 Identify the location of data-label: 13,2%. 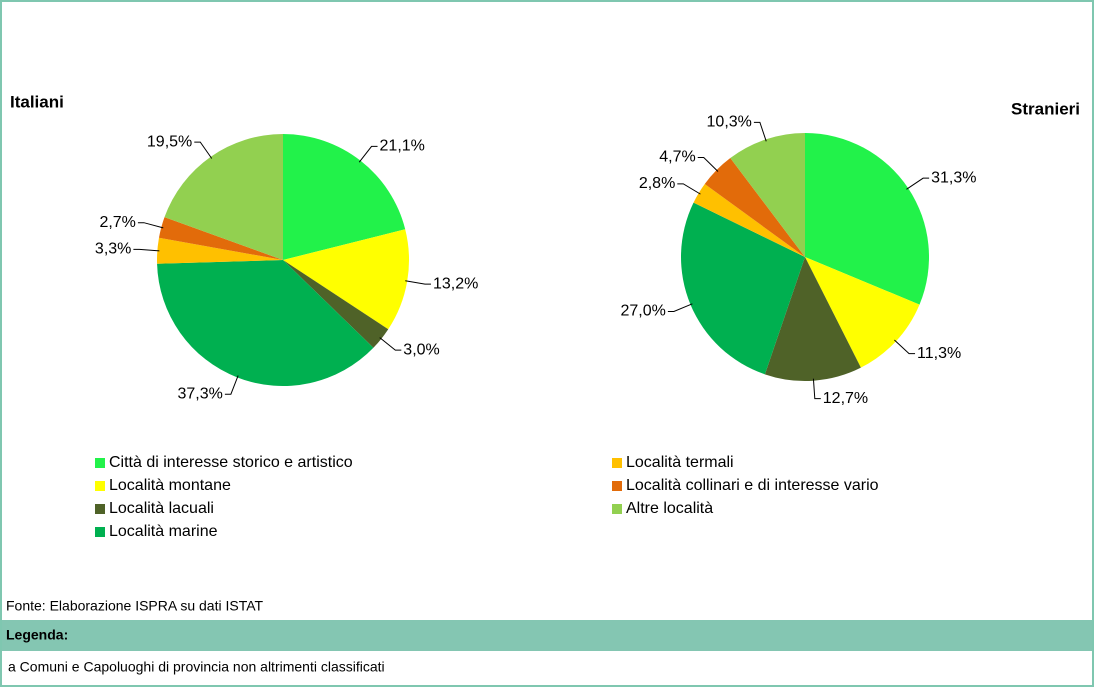
(455, 283).